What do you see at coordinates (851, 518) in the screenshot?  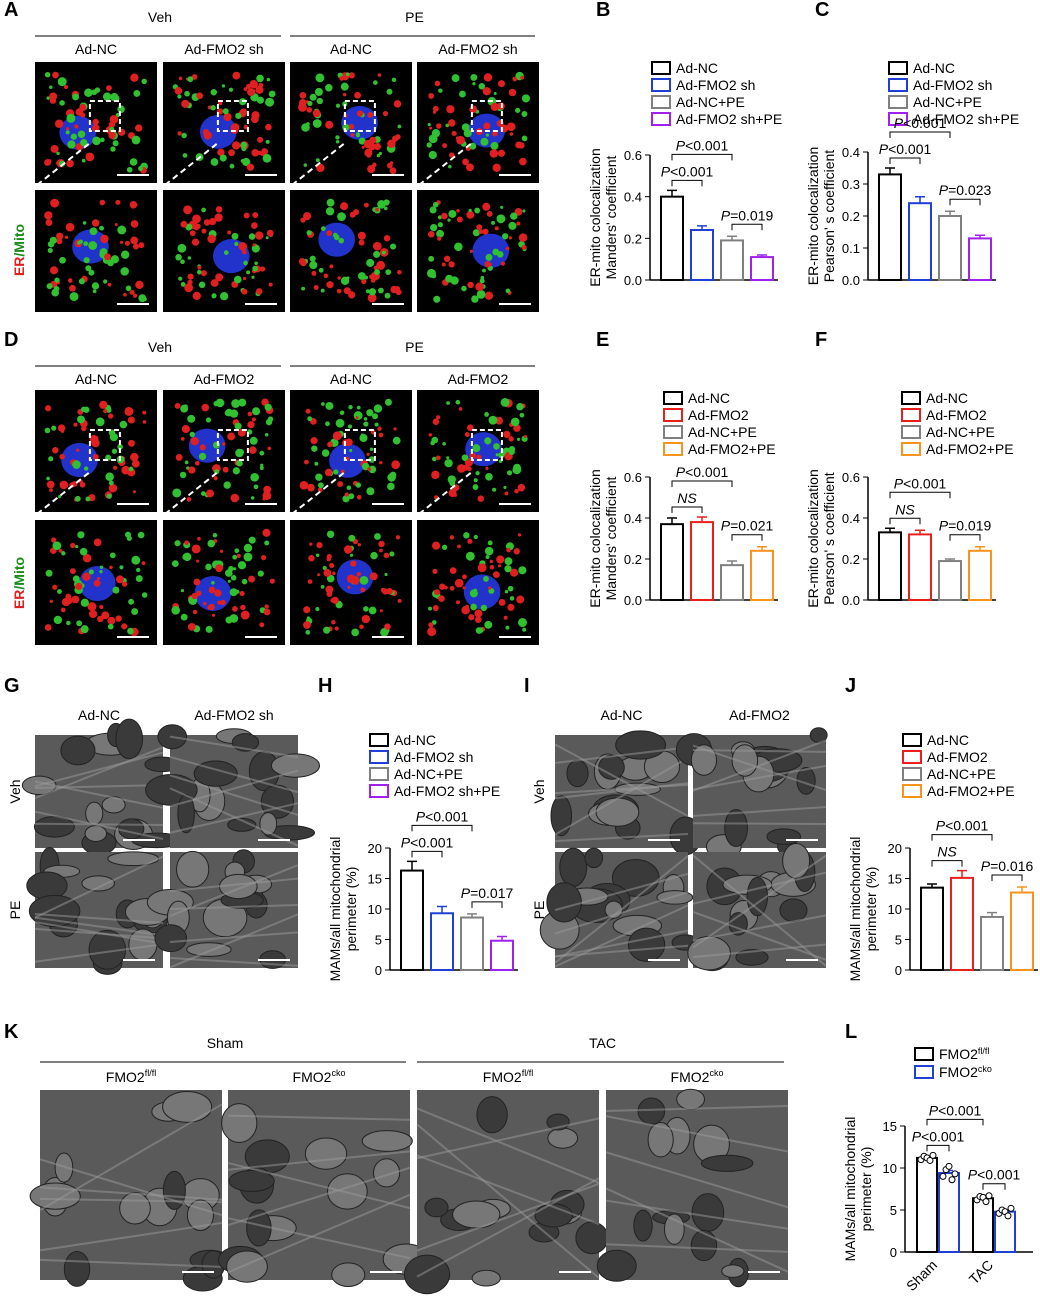 I see `y-tick-label: 0.4` at bounding box center [851, 518].